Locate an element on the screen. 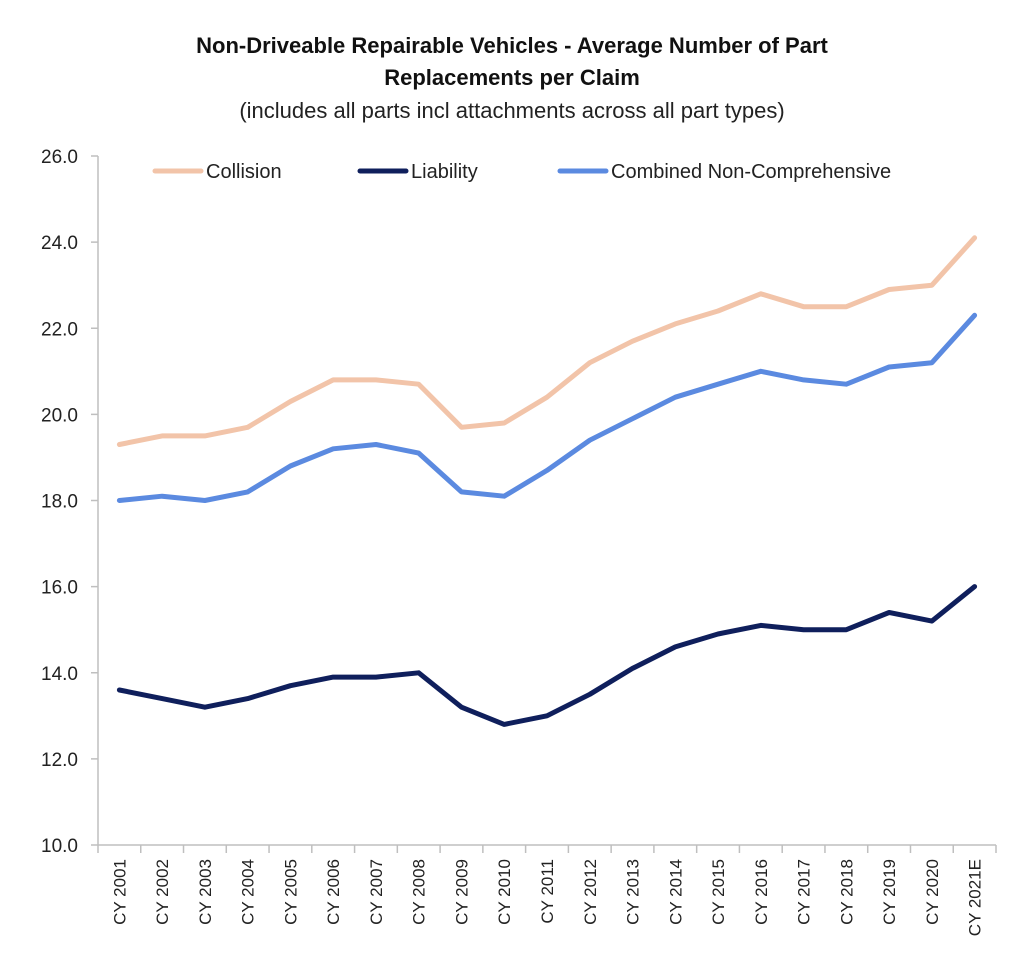 The height and width of the screenshot is (971, 1024). chart-title-line-2: Replacements per Claim is located at coordinates (512, 77).